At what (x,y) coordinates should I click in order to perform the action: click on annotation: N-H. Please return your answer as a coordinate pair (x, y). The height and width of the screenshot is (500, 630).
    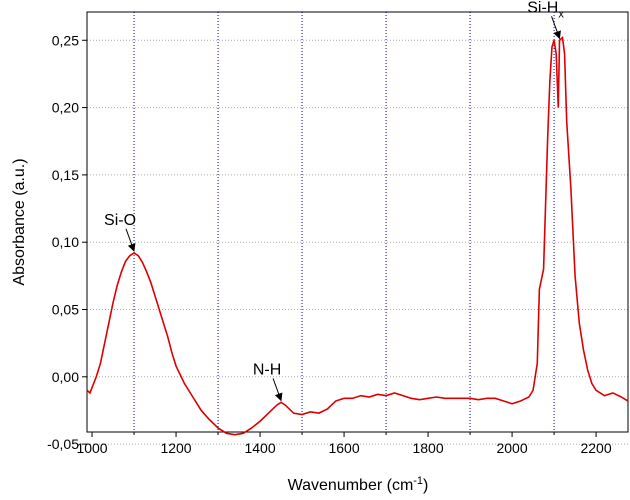
    Looking at the image, I should click on (267, 369).